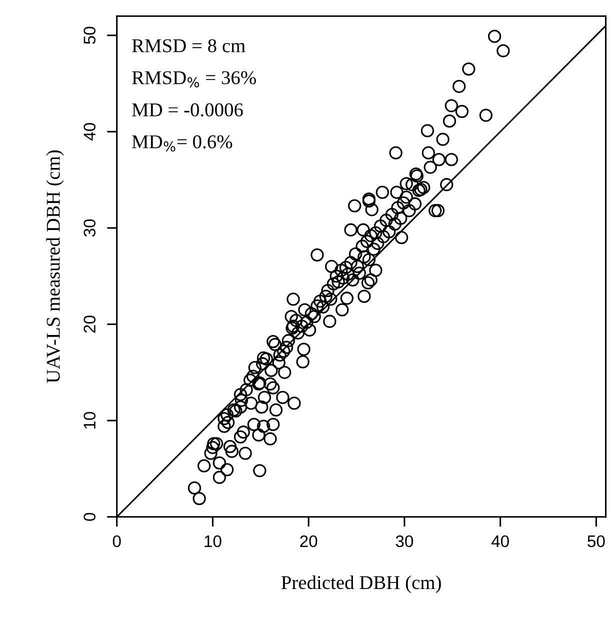  I want to click on x-axis-title: Predicted DBH (cm), so click(361, 584).